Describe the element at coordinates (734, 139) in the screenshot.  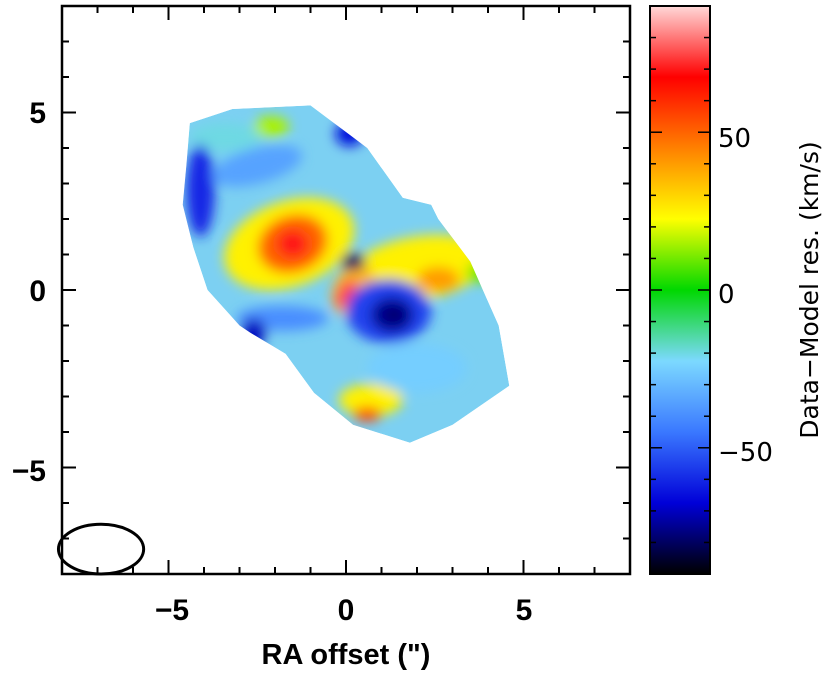
I see `colorbar-tick-label-50: 50` at that location.